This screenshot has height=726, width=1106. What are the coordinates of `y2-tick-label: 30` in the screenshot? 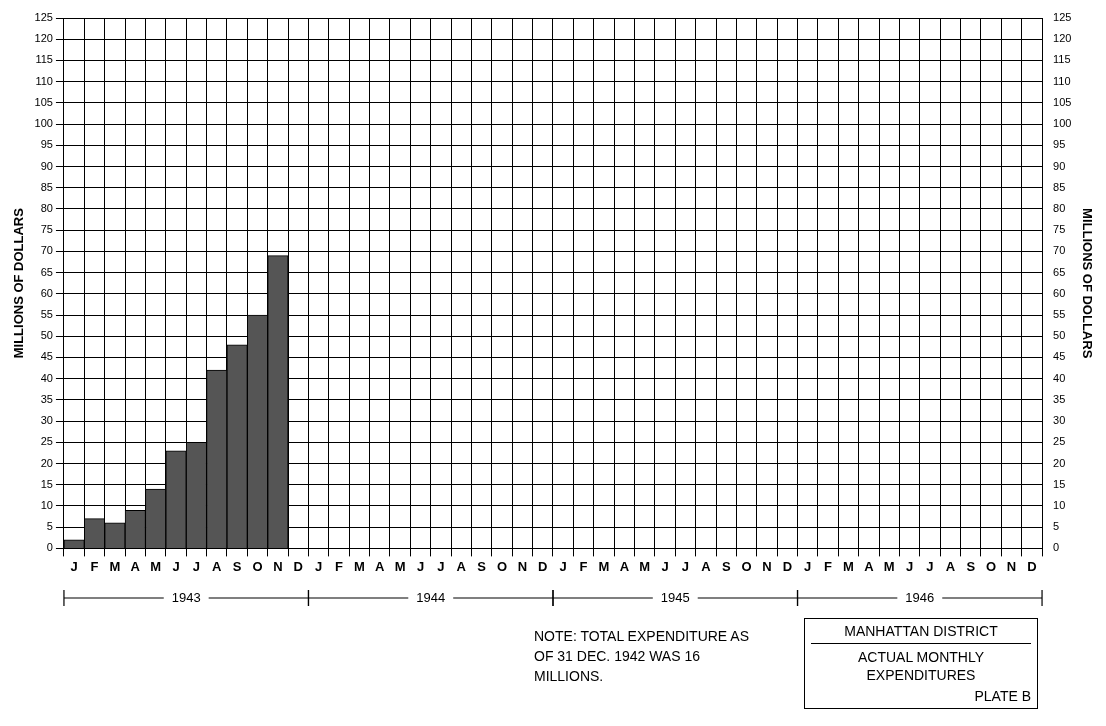 It's located at (1059, 420).